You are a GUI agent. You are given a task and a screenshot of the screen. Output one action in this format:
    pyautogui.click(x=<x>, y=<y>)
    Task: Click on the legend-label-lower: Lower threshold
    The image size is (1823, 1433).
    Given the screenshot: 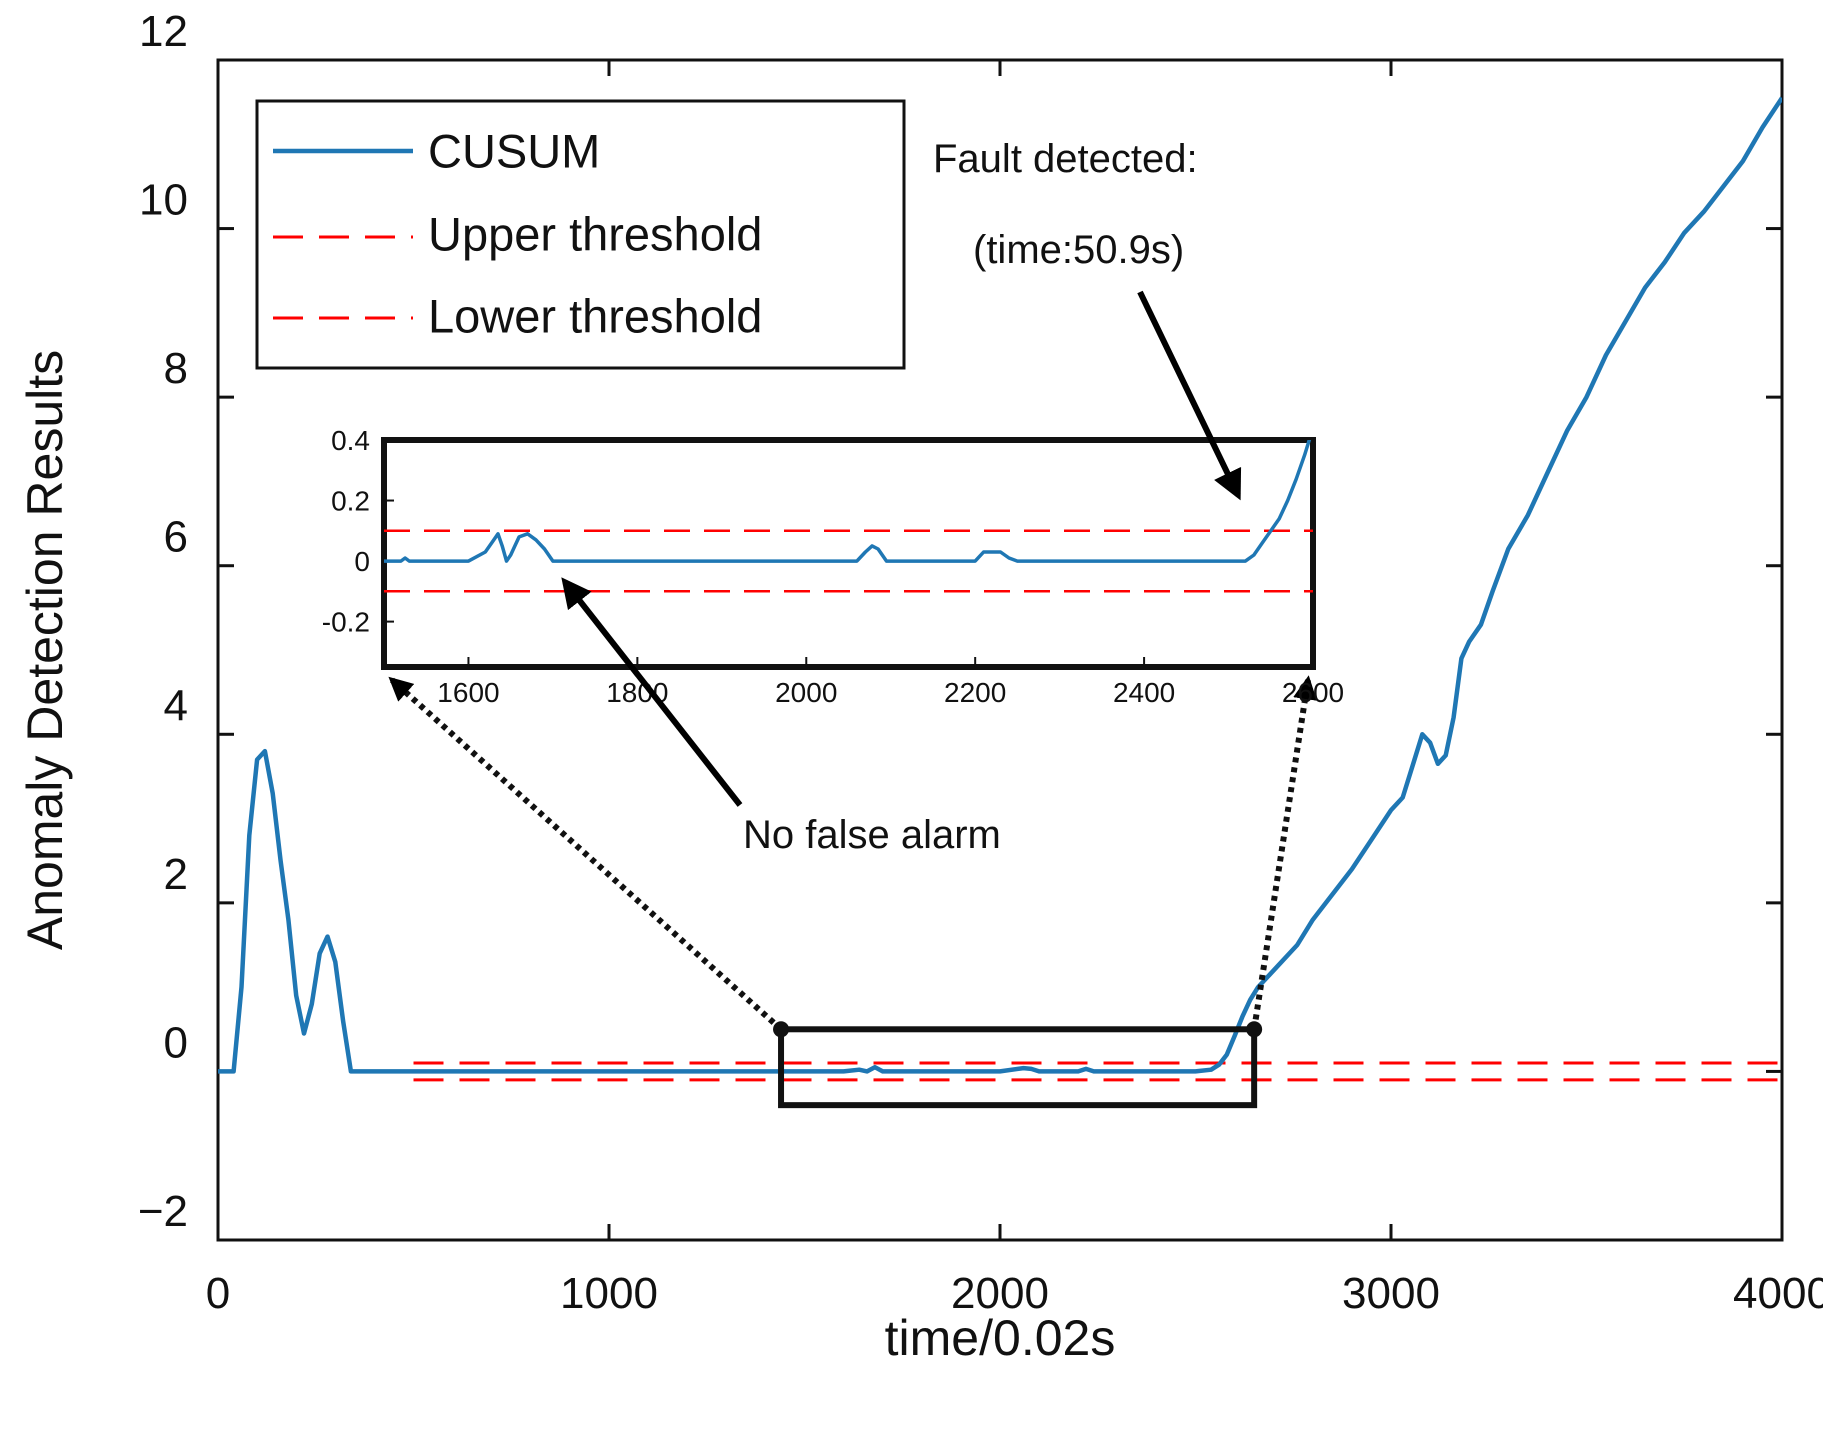 What is the action you would take?
    pyautogui.click(x=595, y=315)
    